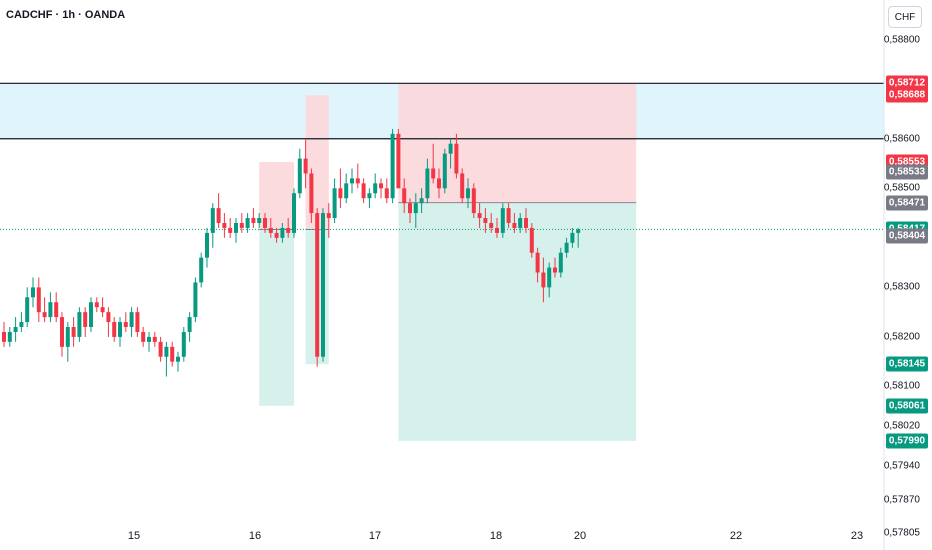 Image resolution: width=932 pixels, height=550 pixels. I want to click on currency-button: CHF, so click(905, 17).